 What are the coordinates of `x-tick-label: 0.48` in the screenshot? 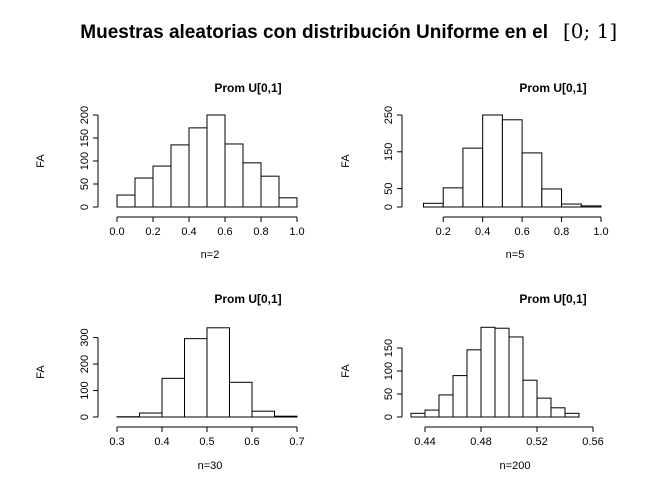 It's located at (480, 442).